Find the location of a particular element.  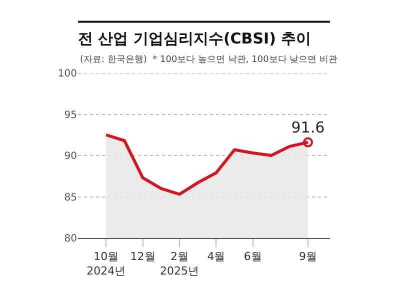

chart-subtitle: (자료: 한국은행) * 100보다 높으면 낙관, 100보다 낮으면 비관 is located at coordinates (209, 60).